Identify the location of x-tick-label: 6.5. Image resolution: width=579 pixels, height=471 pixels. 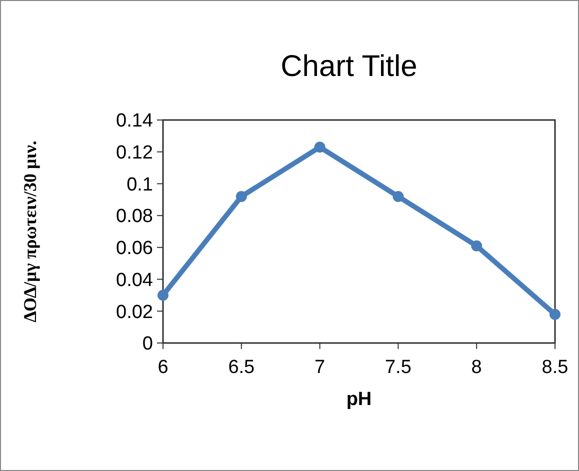
(241, 367).